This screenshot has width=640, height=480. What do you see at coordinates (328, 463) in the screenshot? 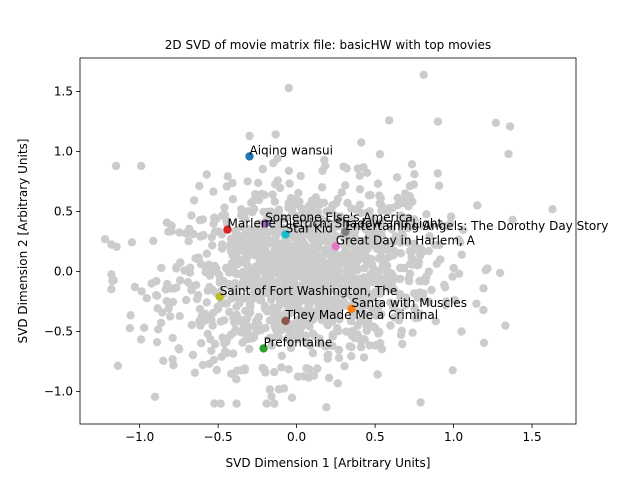
I see `x-axis-label: SVD Dimension 1 [Arbitrary Units]` at bounding box center [328, 463].